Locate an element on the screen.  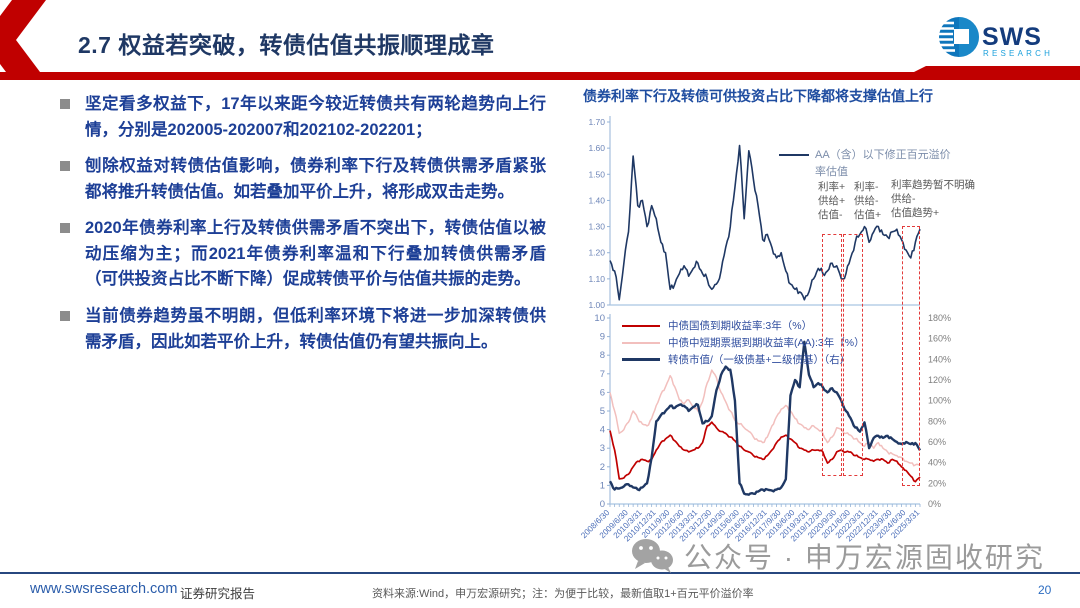
sws-research-logo: SWS RESEARCH is located at coordinates (995, 37).